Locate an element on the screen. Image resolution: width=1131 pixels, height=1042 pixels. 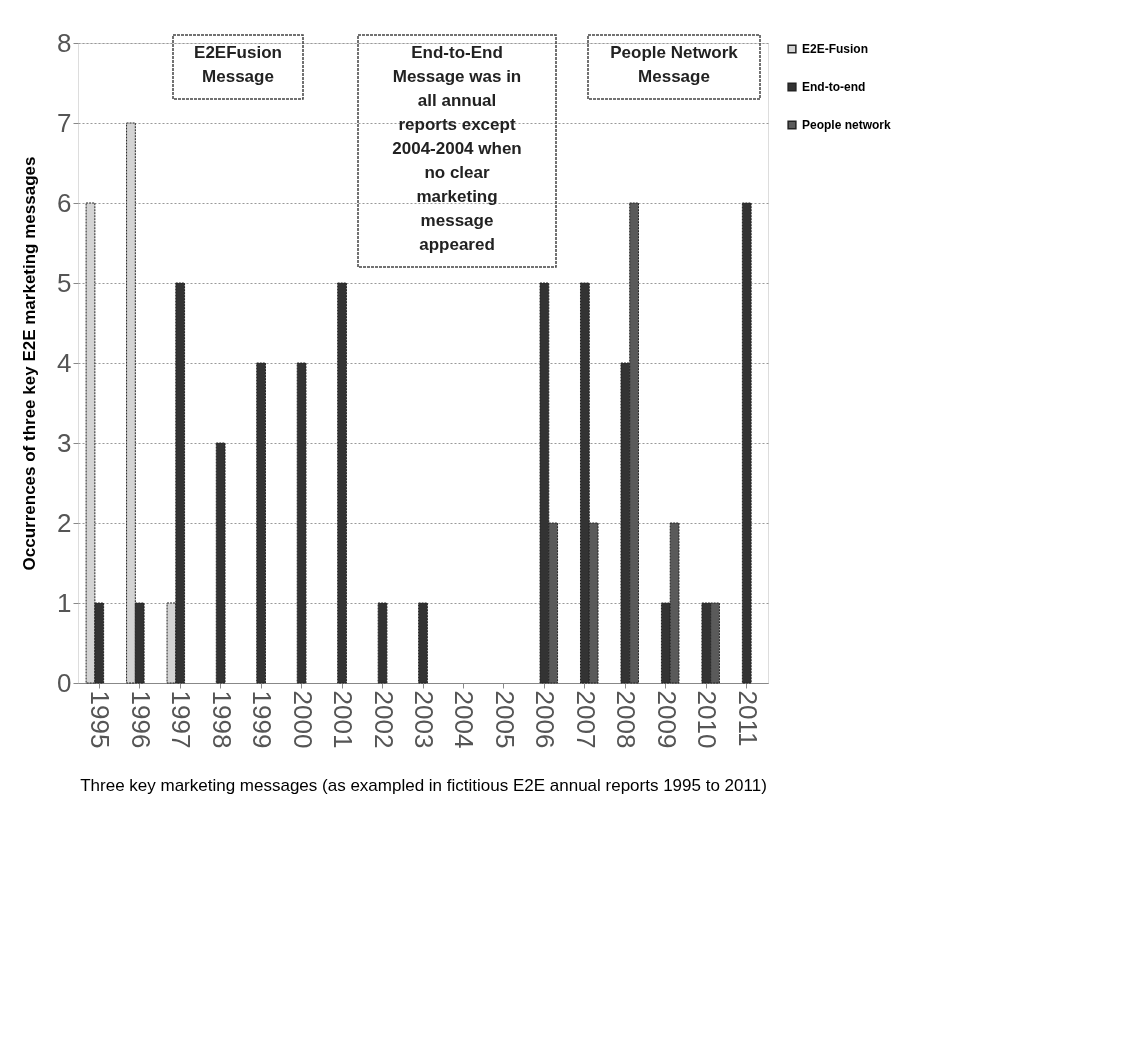
x-tick-label: 1998 is located at coordinates (221, 719).